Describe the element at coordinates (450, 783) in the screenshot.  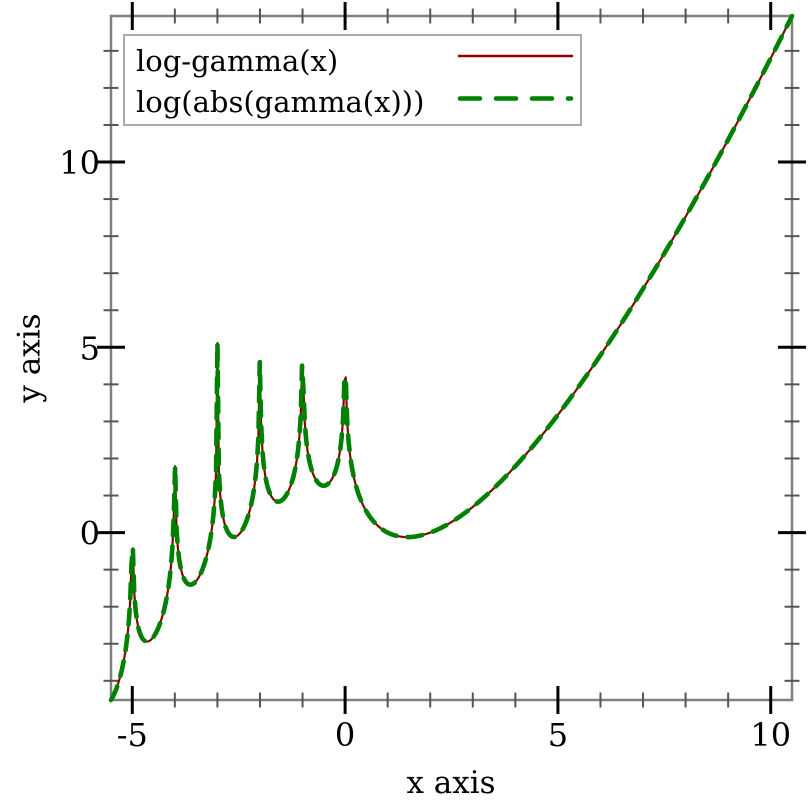
I see `x-axis-label: x axis` at that location.